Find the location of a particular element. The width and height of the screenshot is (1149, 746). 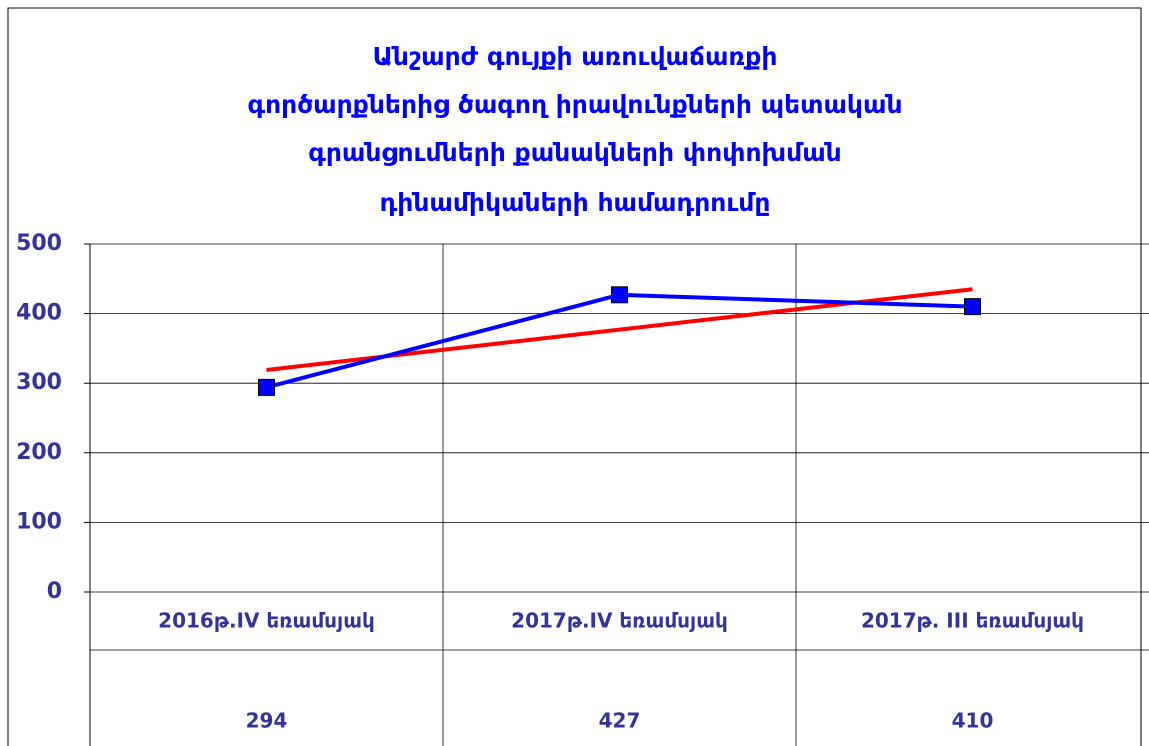

y-tick-label: 400 is located at coordinates (39, 313).